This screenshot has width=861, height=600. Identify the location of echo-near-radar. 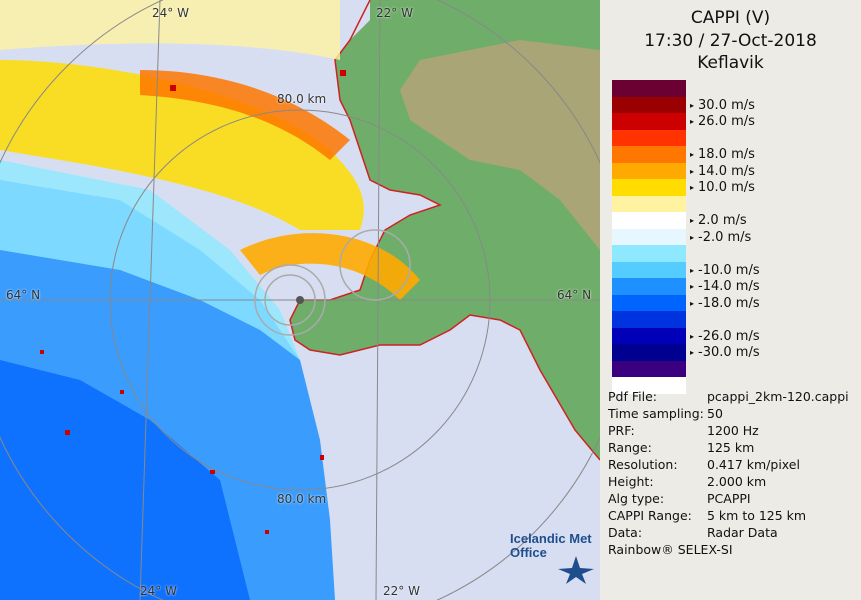
(330, 266).